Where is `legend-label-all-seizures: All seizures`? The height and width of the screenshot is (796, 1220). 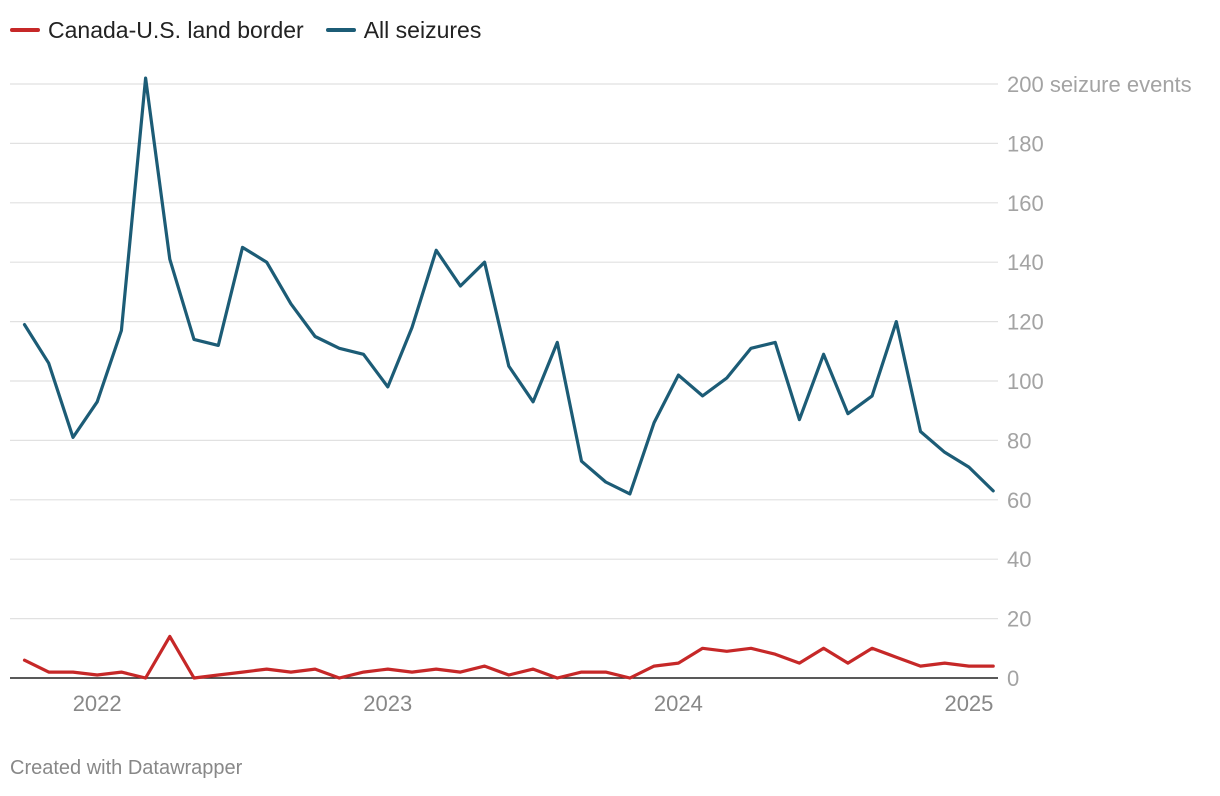
legend-label-all-seizures: All seizures is located at coordinates (422, 29).